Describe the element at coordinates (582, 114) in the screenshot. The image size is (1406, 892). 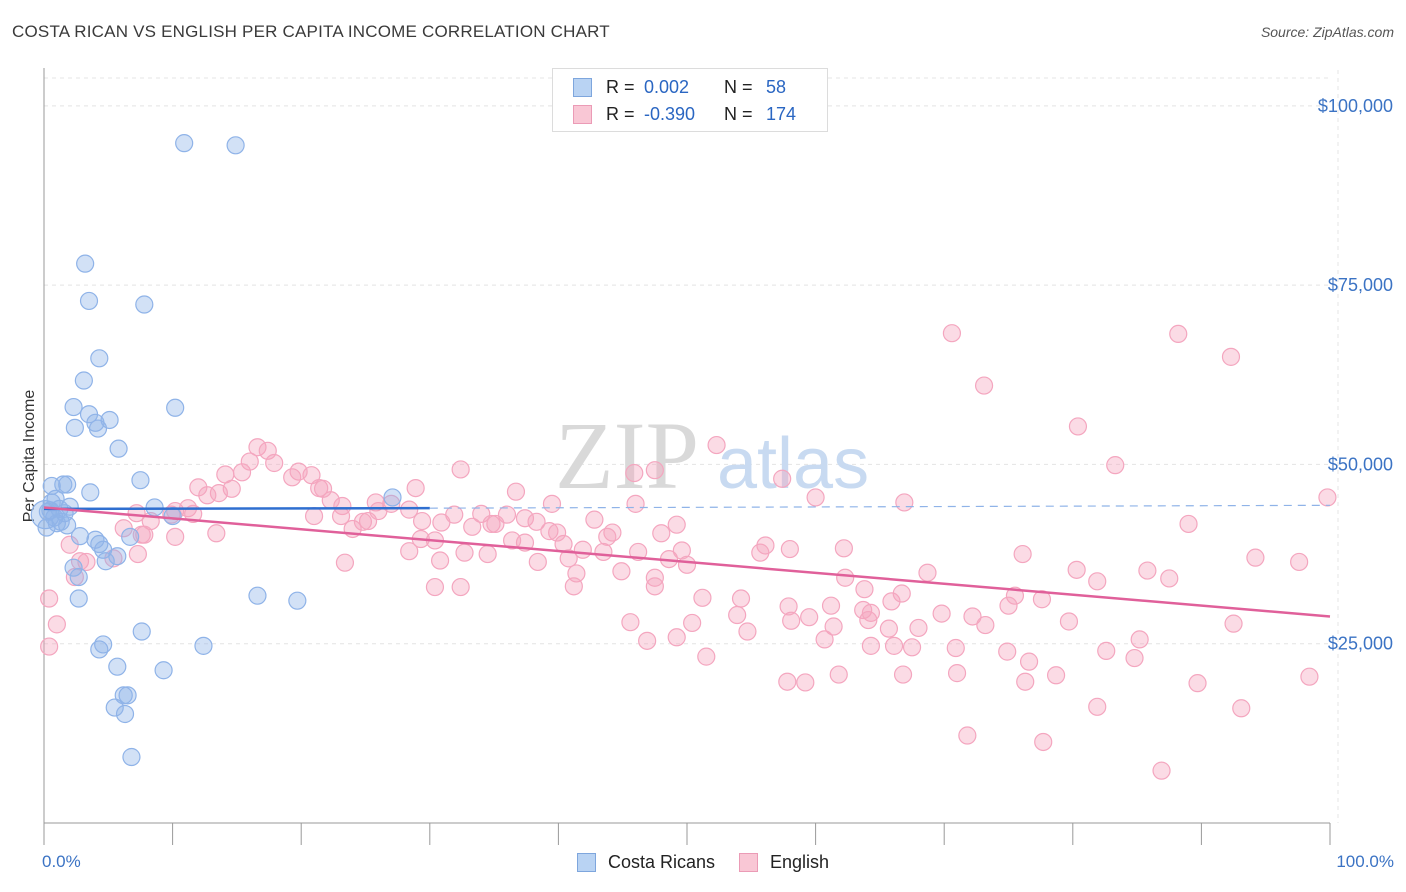
I see `english-swatch` at that location.